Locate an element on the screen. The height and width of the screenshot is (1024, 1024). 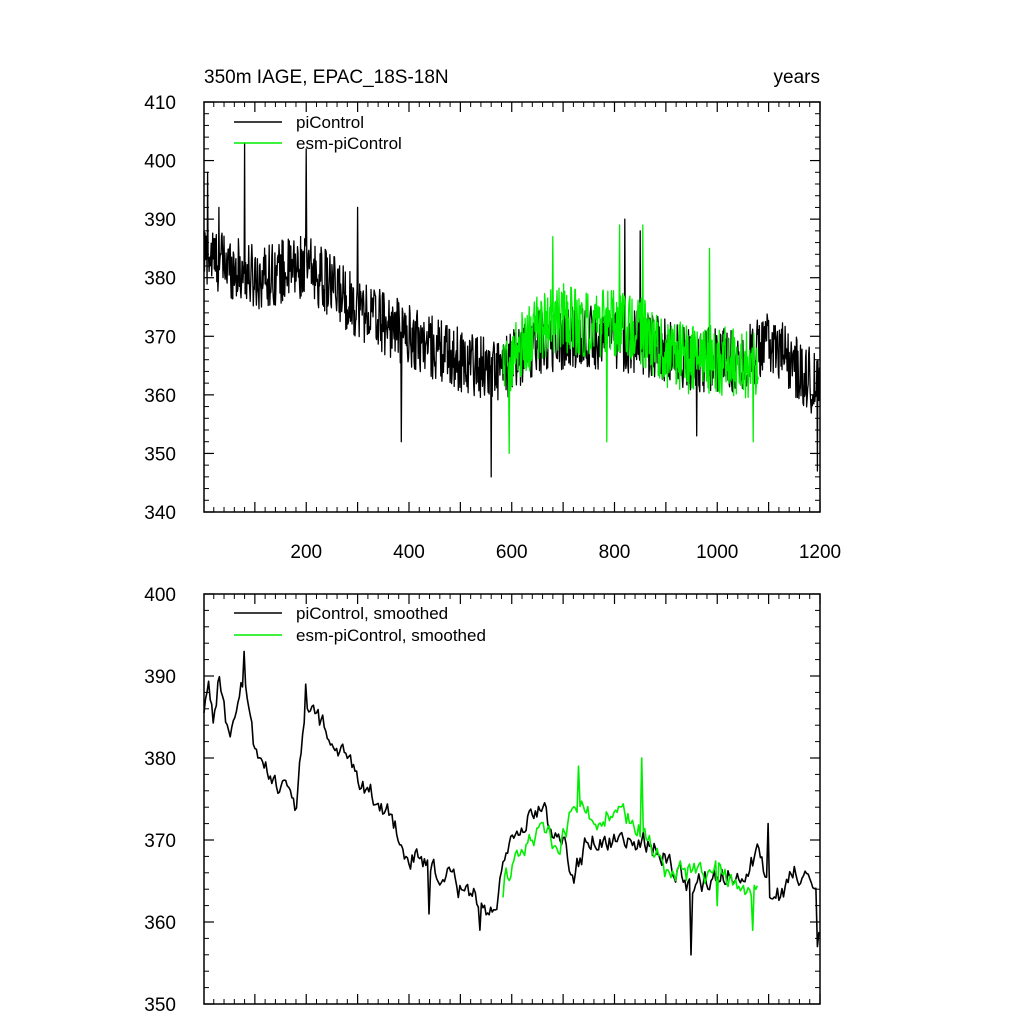
legend: piControl esm-piControl is located at coordinates (318, 133).